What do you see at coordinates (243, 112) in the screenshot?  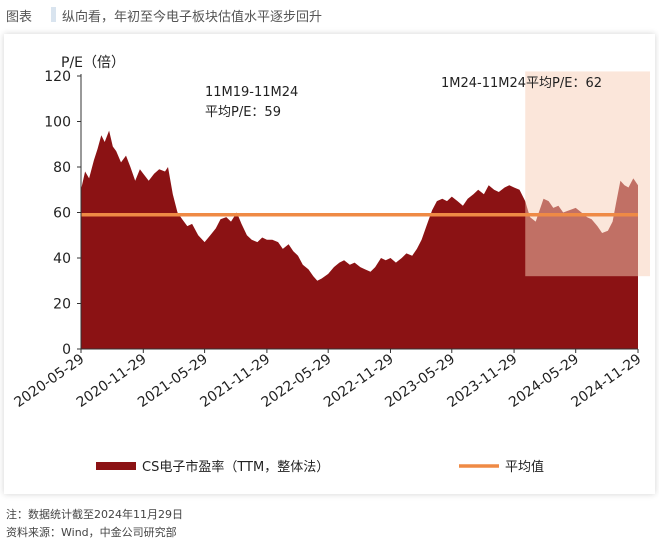 I see `annotation-avg-value: 平均P/E：59` at bounding box center [243, 112].